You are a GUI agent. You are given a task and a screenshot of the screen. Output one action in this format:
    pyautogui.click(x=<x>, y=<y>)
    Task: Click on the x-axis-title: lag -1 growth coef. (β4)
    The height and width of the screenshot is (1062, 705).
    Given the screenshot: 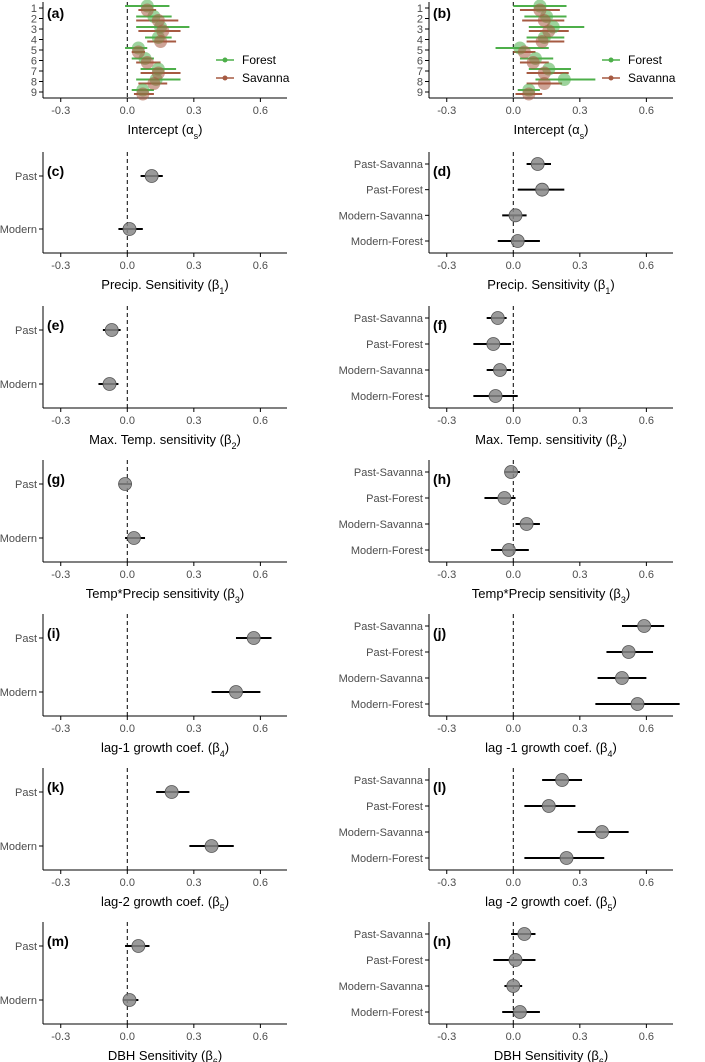 What is the action you would take?
    pyautogui.click(x=551, y=749)
    